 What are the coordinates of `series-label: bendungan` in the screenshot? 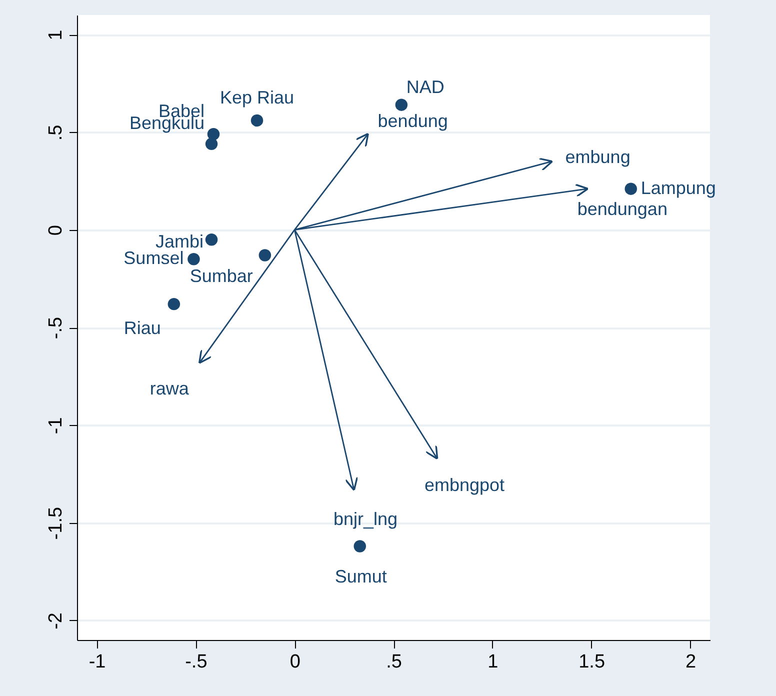 It's located at (622, 208).